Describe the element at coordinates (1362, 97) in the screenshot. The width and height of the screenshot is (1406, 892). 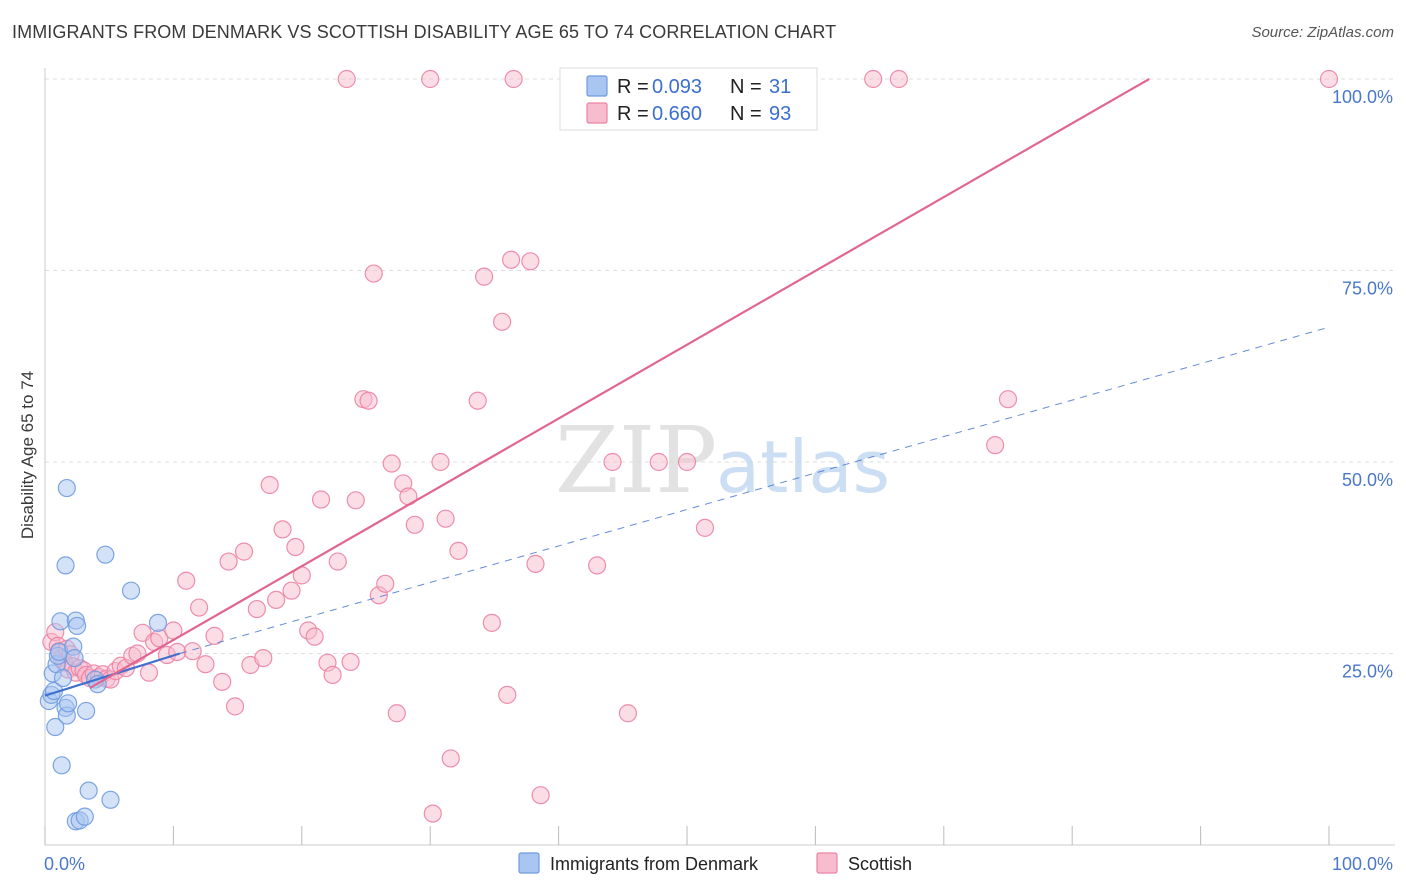
I see `y-tick-label-3: 100.0%` at that location.